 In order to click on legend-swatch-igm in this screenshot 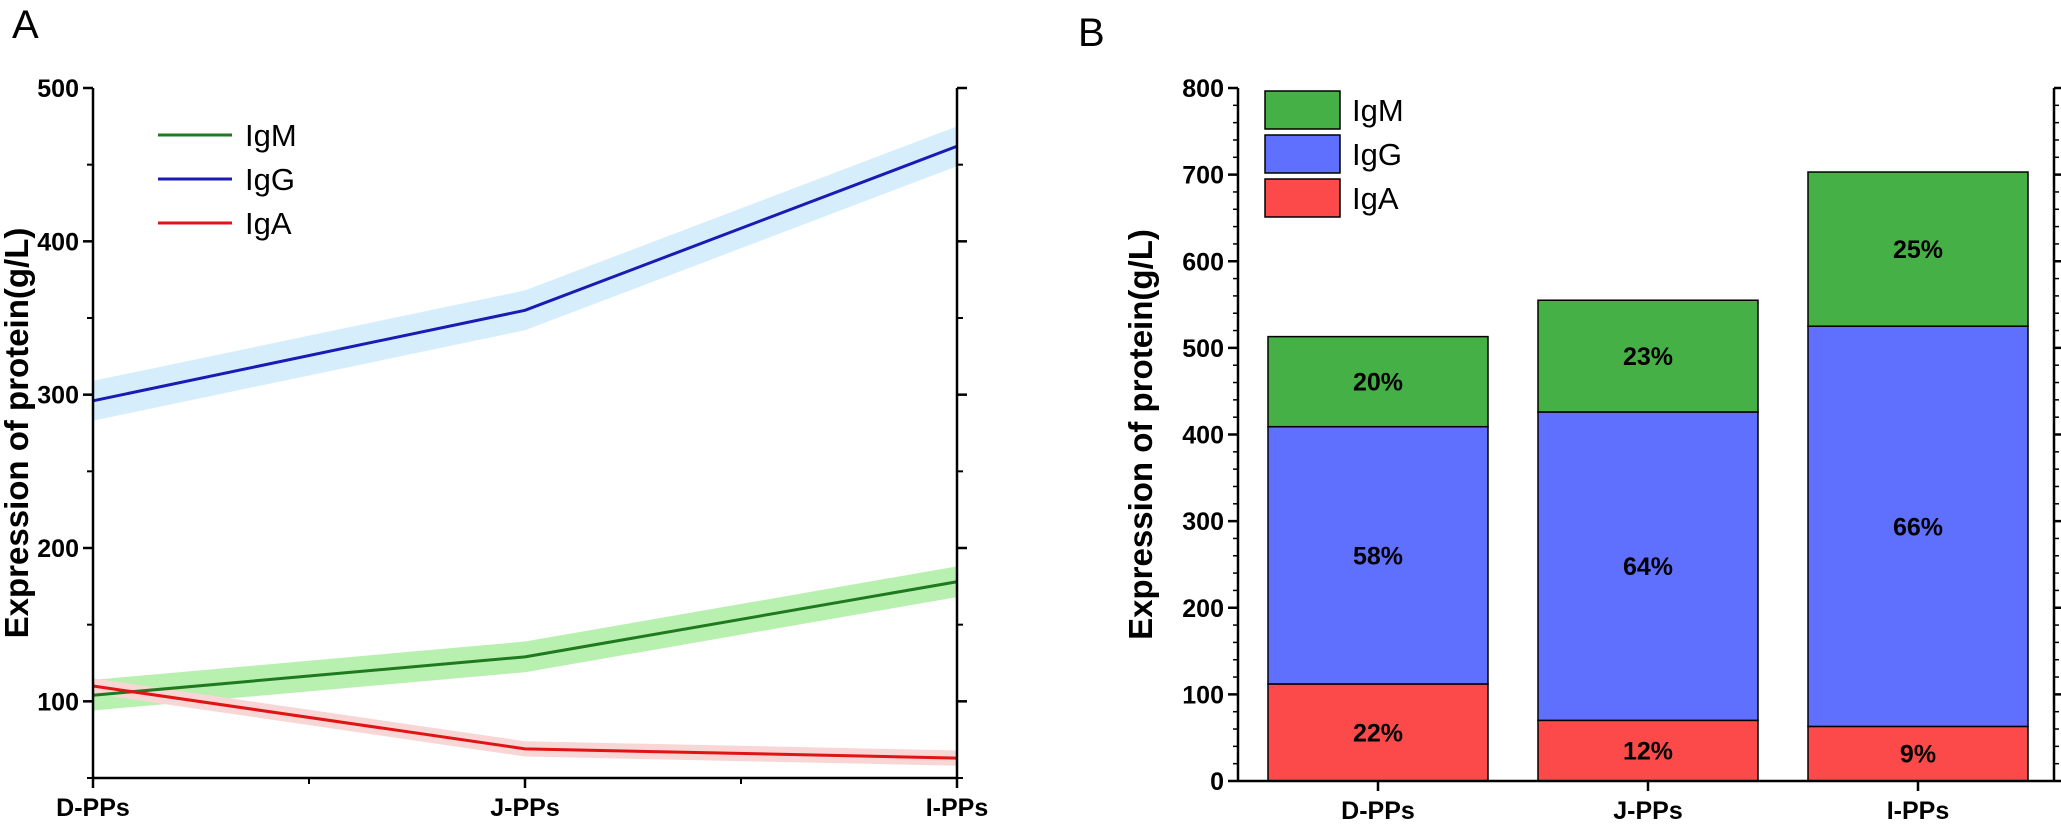, I will do `click(1302, 110)`.